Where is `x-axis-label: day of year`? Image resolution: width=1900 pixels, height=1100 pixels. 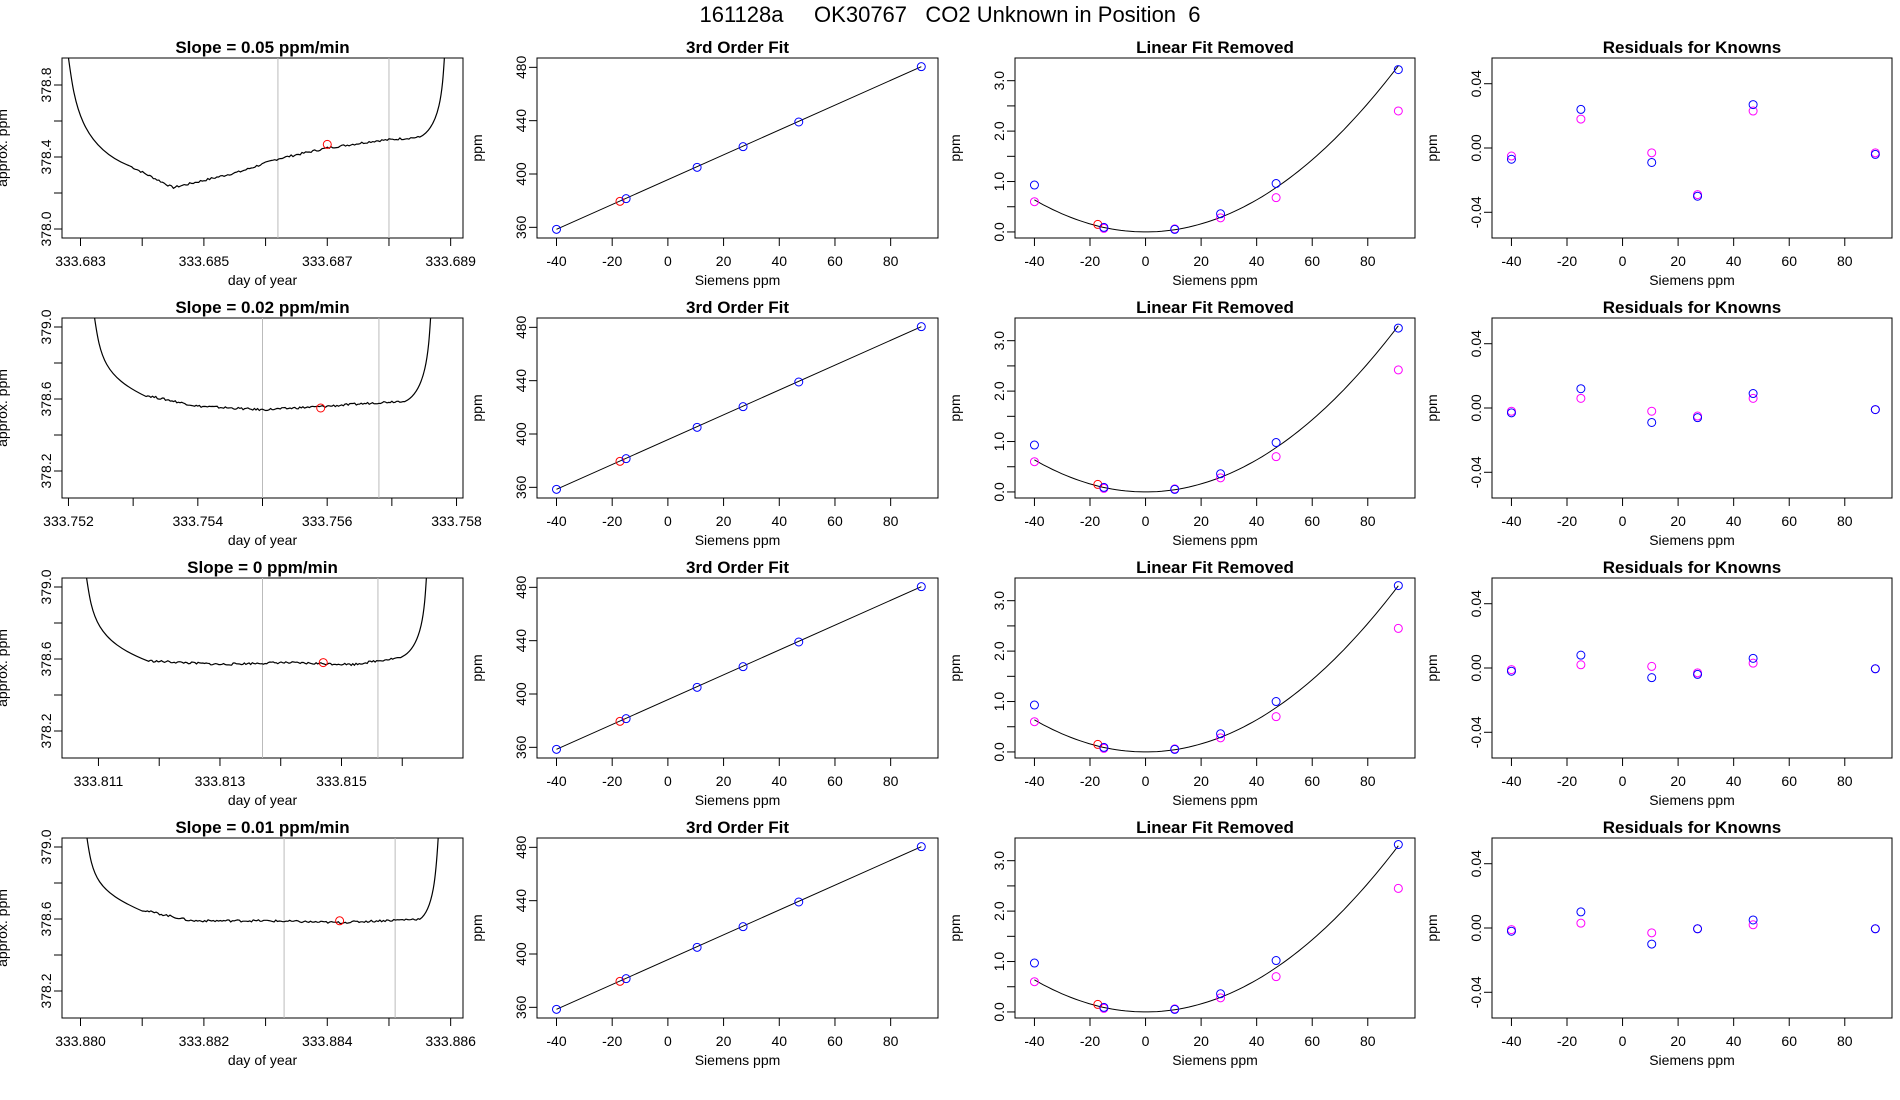 x-axis-label: day of year is located at coordinates (263, 280).